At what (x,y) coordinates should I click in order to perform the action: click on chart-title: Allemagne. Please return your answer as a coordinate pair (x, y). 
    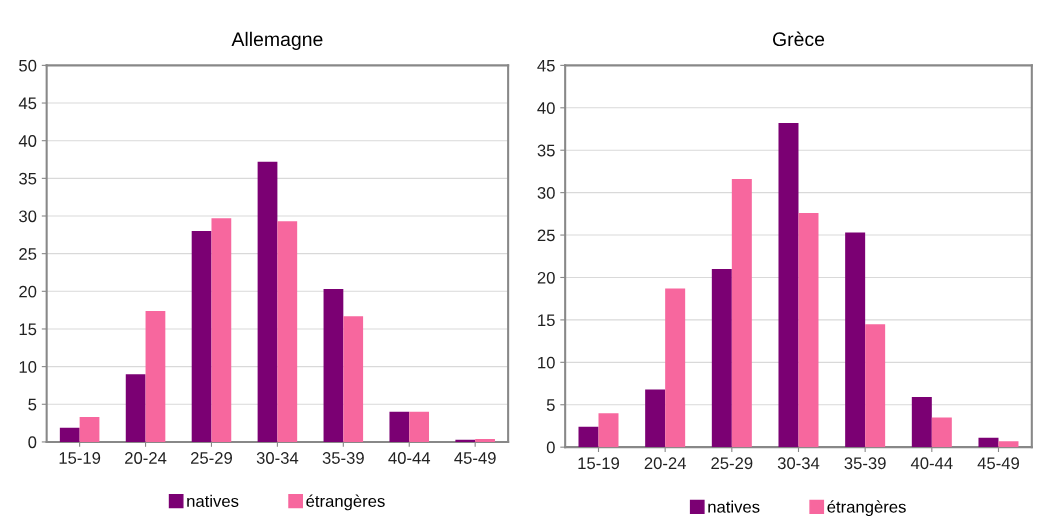
    Looking at the image, I should click on (277, 40).